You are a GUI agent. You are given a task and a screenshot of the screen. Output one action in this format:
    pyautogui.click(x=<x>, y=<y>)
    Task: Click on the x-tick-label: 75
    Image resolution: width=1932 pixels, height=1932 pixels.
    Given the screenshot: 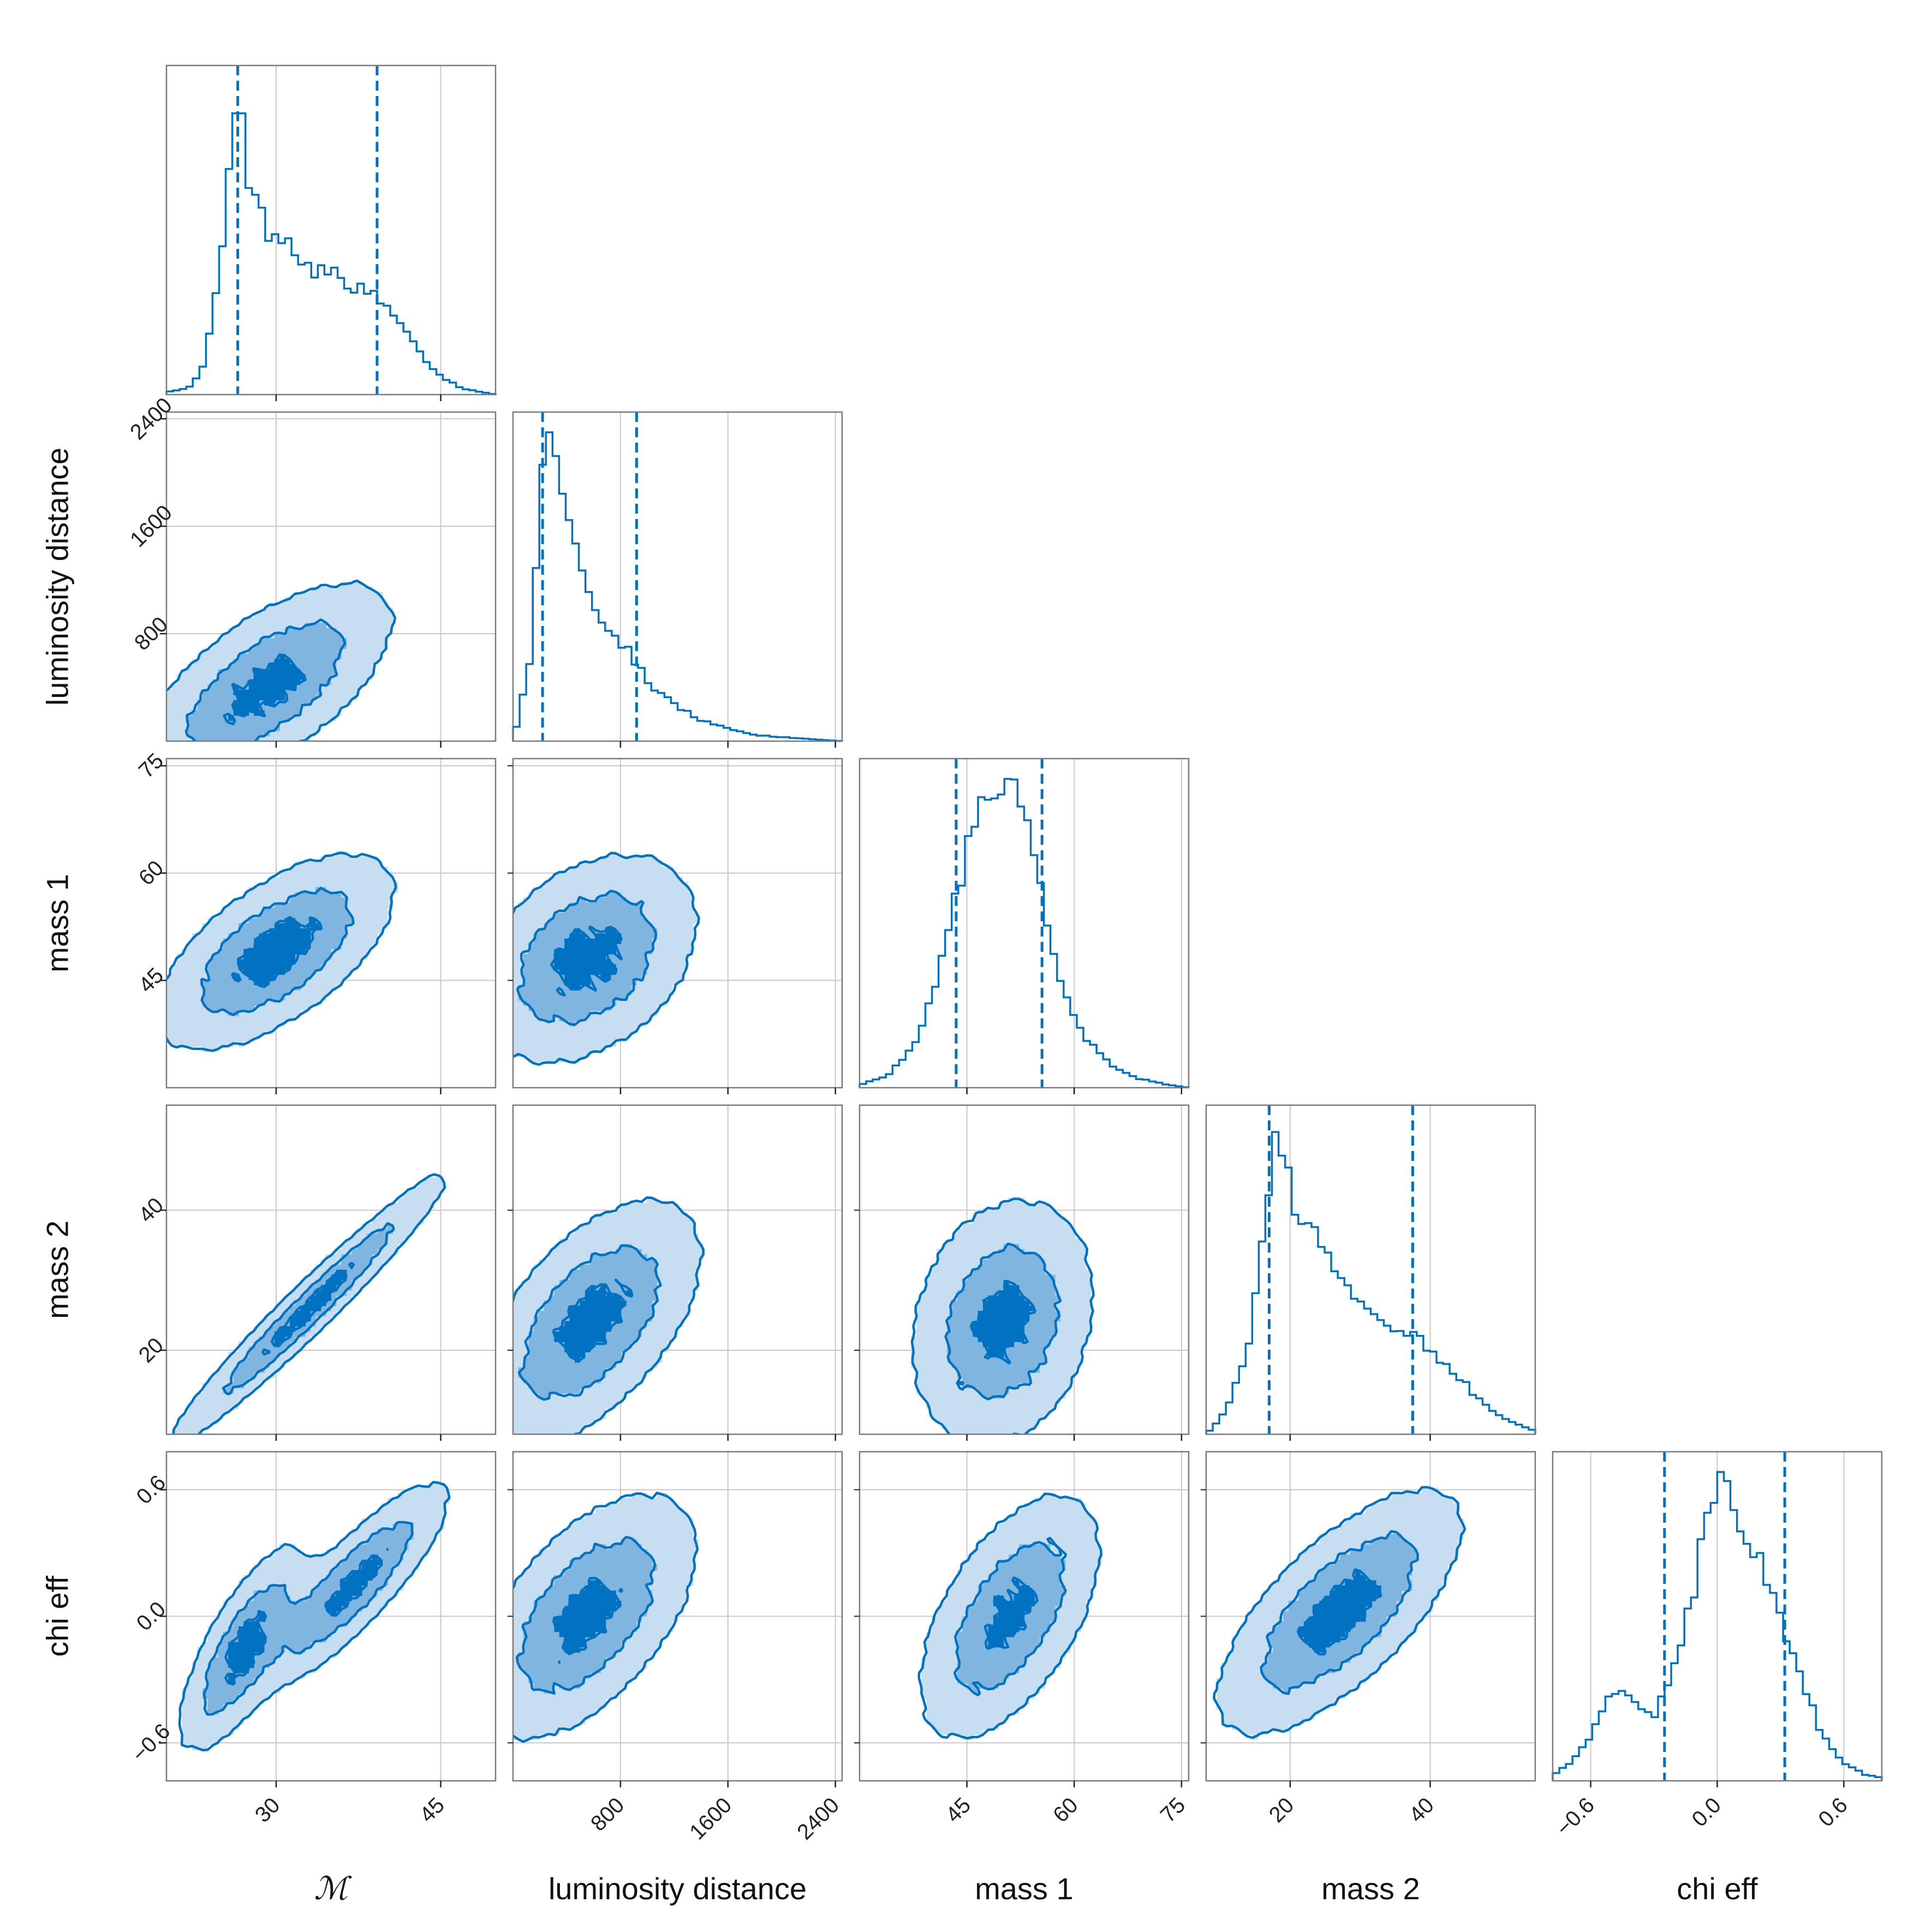 What is the action you would take?
    pyautogui.click(x=1173, y=1810)
    